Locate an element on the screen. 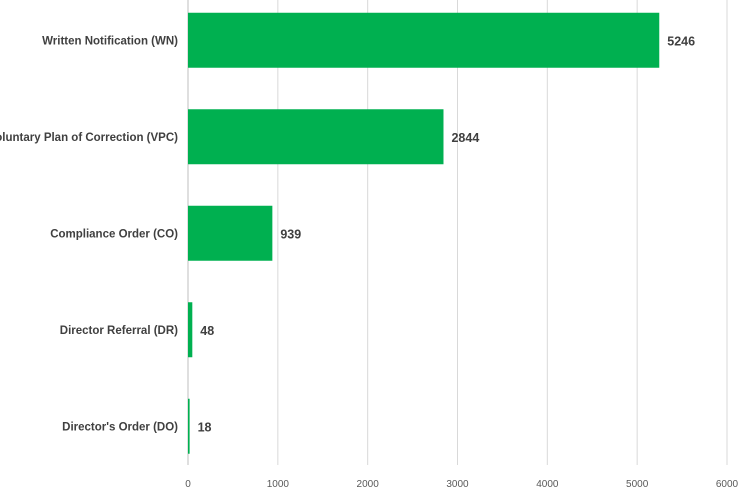 This screenshot has height=502, width=750. x-tick-label: 2000 is located at coordinates (368, 484).